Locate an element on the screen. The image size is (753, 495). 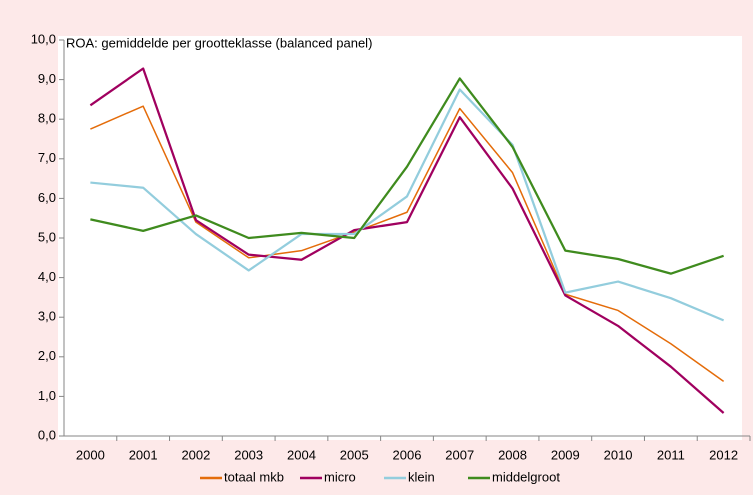
x-tick-label: 2002 is located at coordinates (195, 454).